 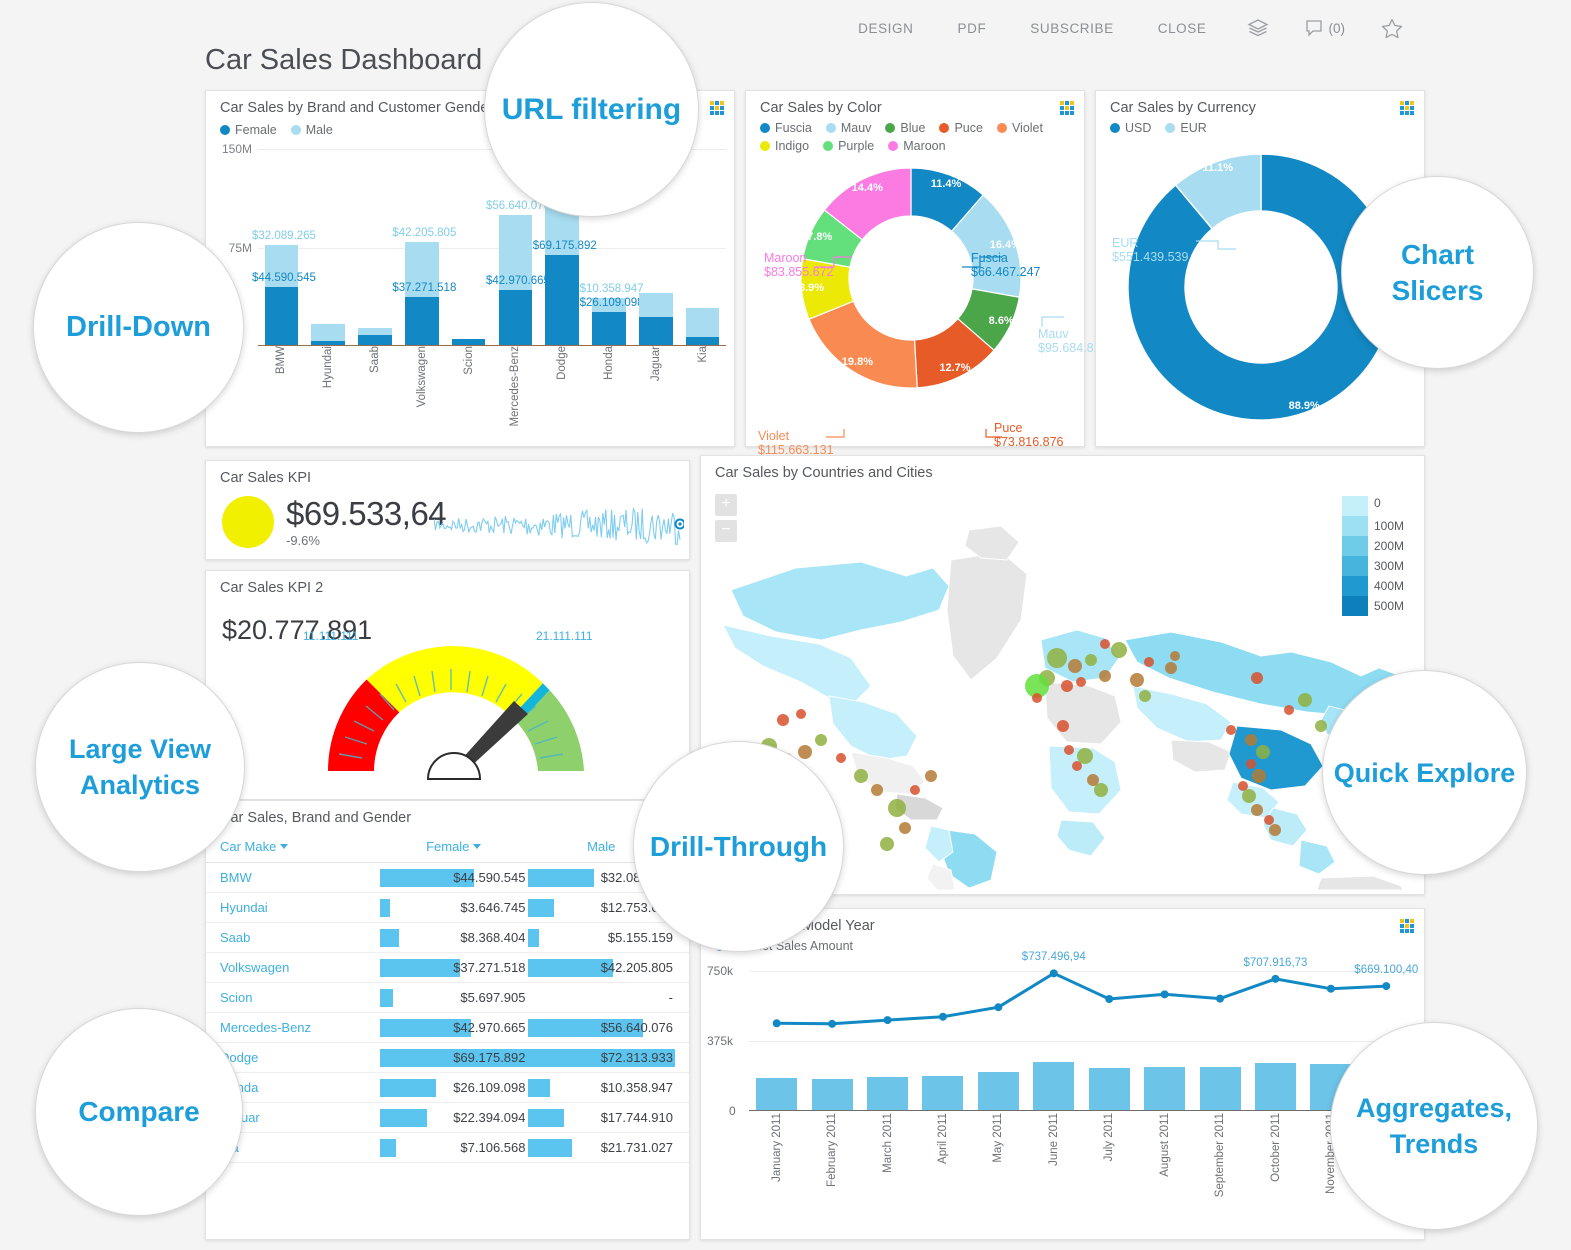 I want to click on table-row: BMW$44.590.545$32.089.265, so click(x=447, y=878).